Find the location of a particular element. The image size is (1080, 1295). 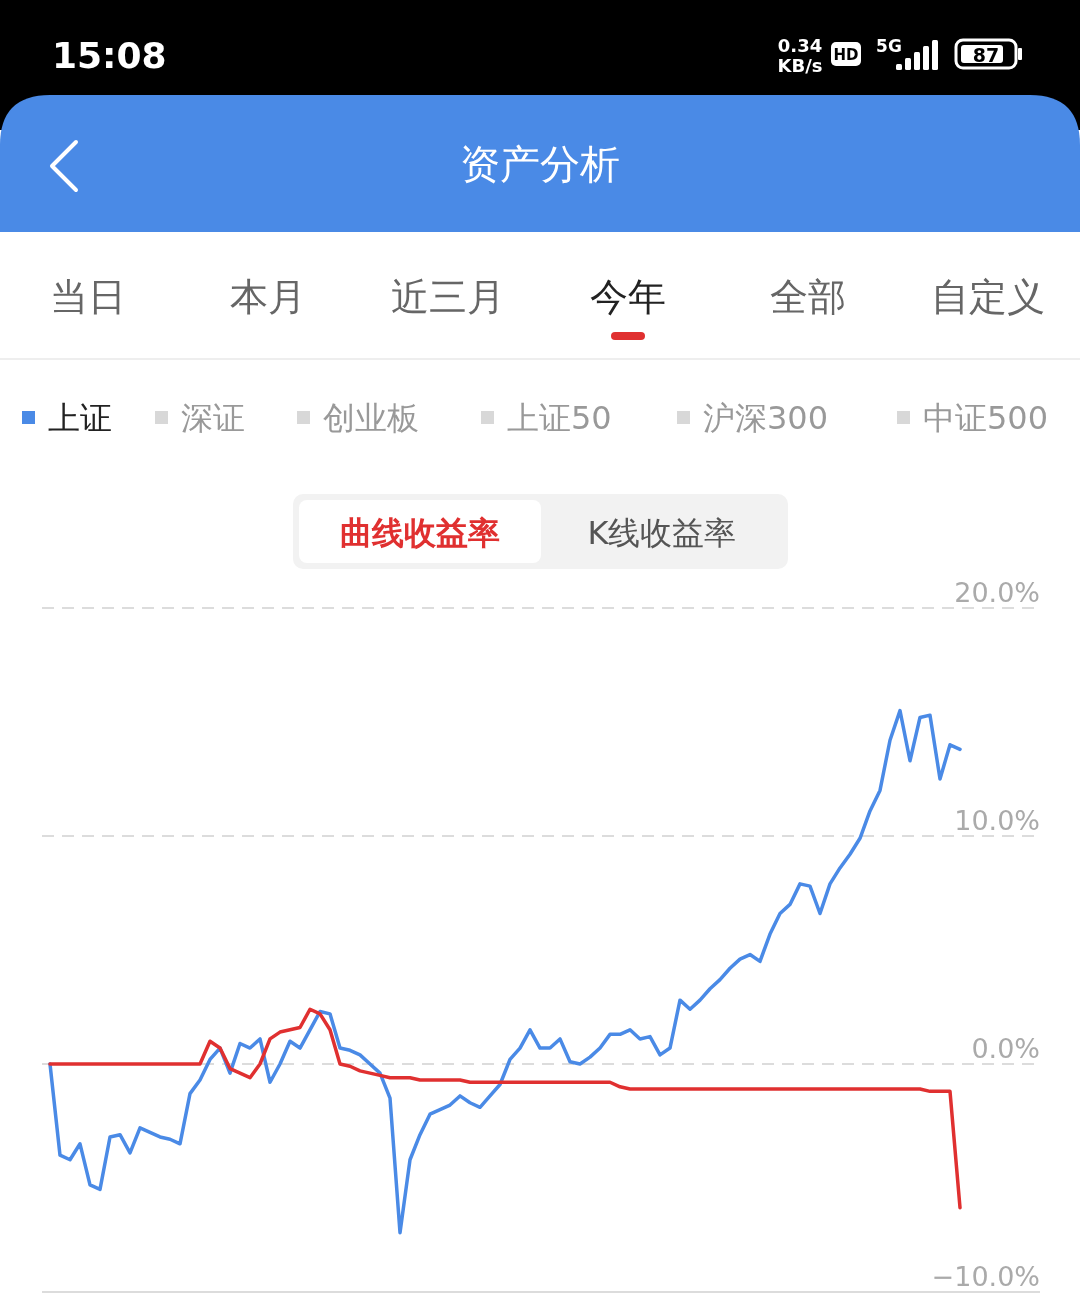

text: 全部 is located at coordinates (808, 297).